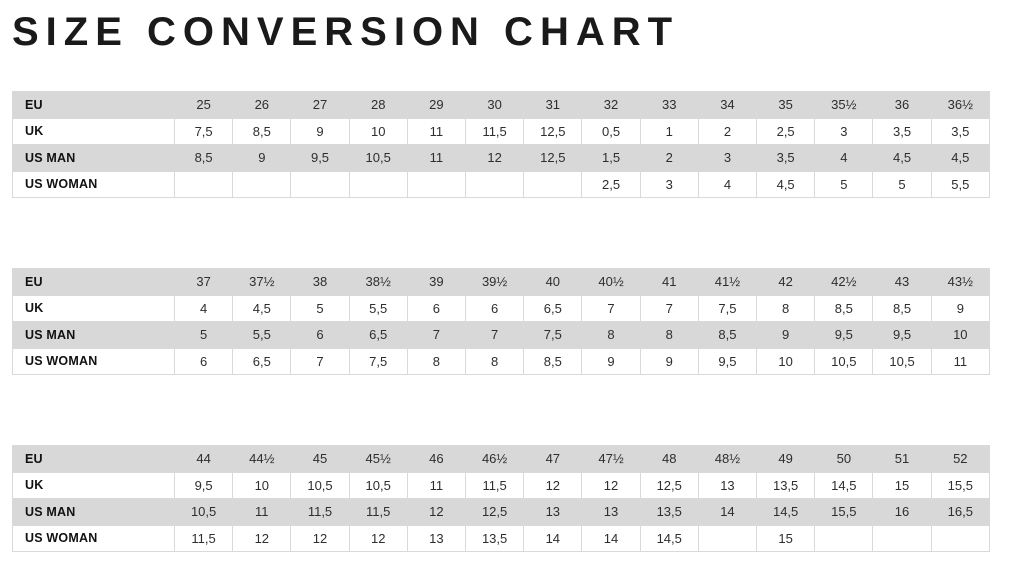  What do you see at coordinates (203, 158) in the screenshot?
I see `cell-us-man-0: 8,5` at bounding box center [203, 158].